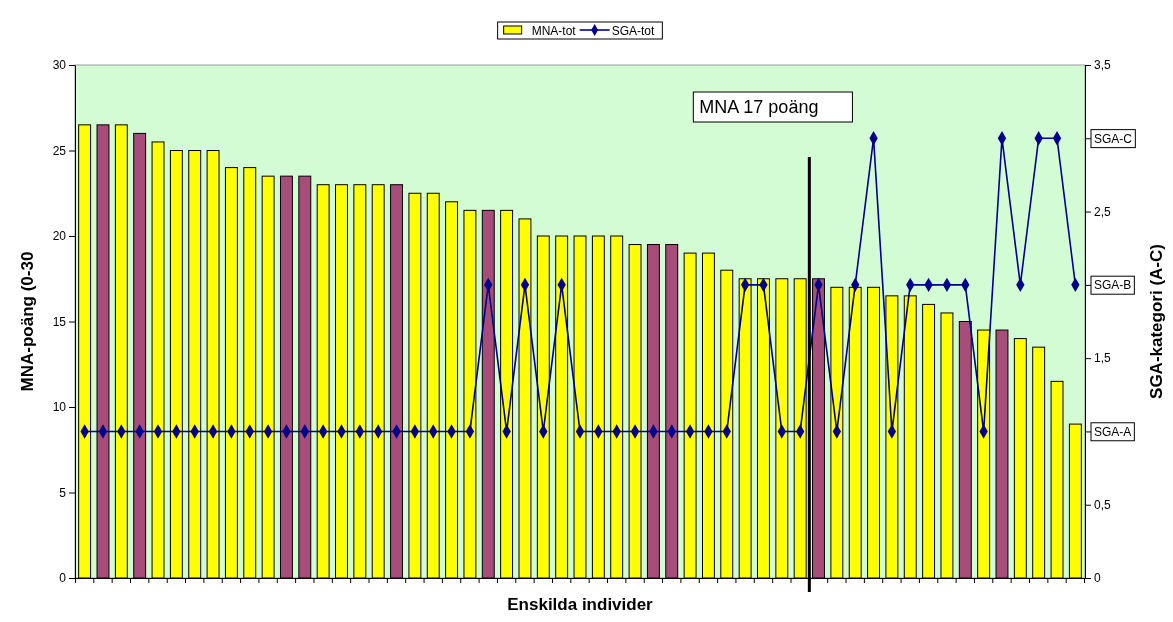 Image resolution: width=1173 pixels, height=622 pixels. Describe the element at coordinates (1103, 65) in the screenshot. I see `y2-tick-label: 3,5` at that location.